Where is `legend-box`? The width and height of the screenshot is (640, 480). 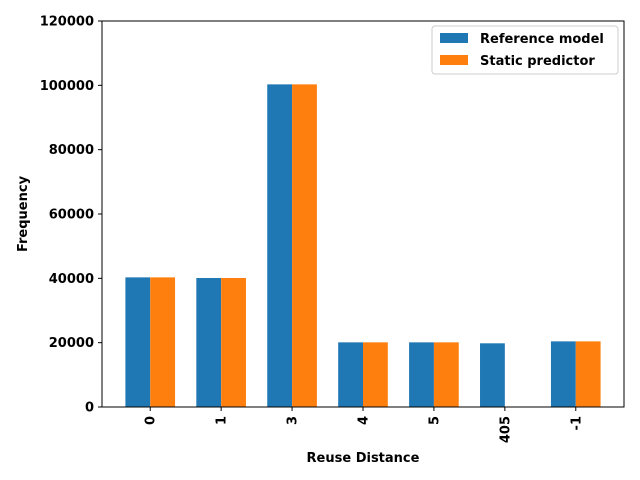
legend-box is located at coordinates (525, 50).